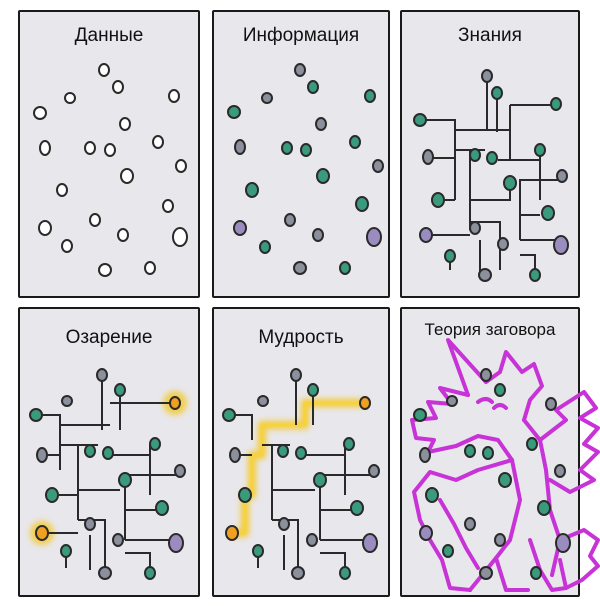  I want to click on panel-title: Информация, so click(301, 35).